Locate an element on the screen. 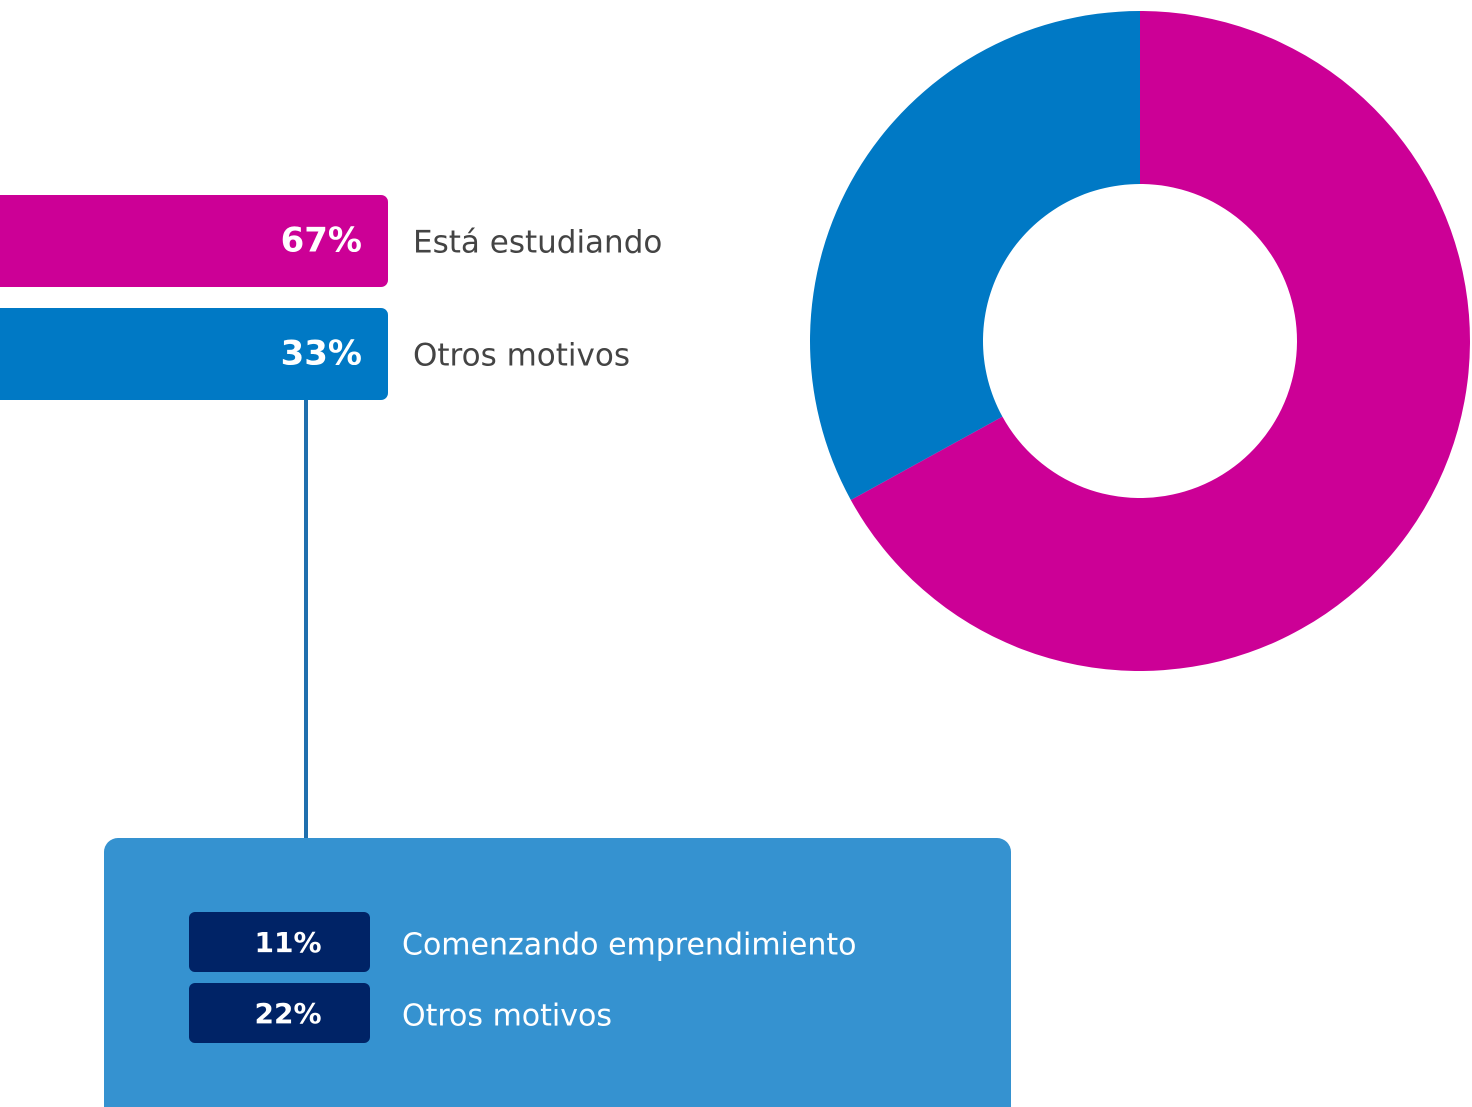 The height and width of the screenshot is (1107, 1472). value-label: 33% is located at coordinates (321, 354).